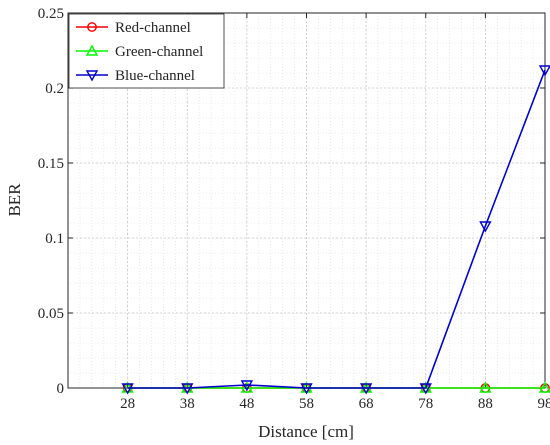 This screenshot has width=550, height=445. I want to click on legend: Red-channel Green-channel Blue-channel, so click(146, 51).